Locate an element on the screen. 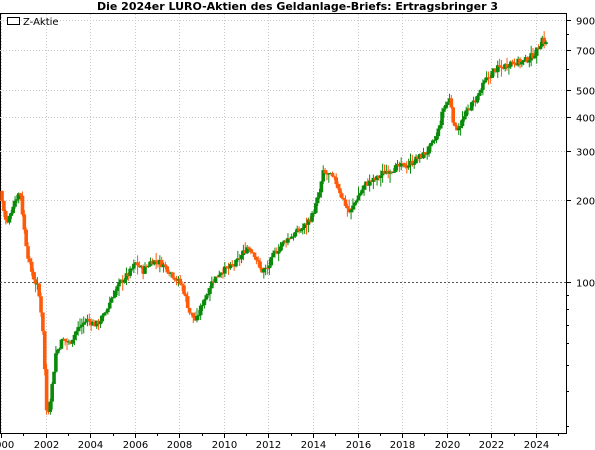 The image size is (595, 450). legend: Z-Aktie is located at coordinates (33, 22).